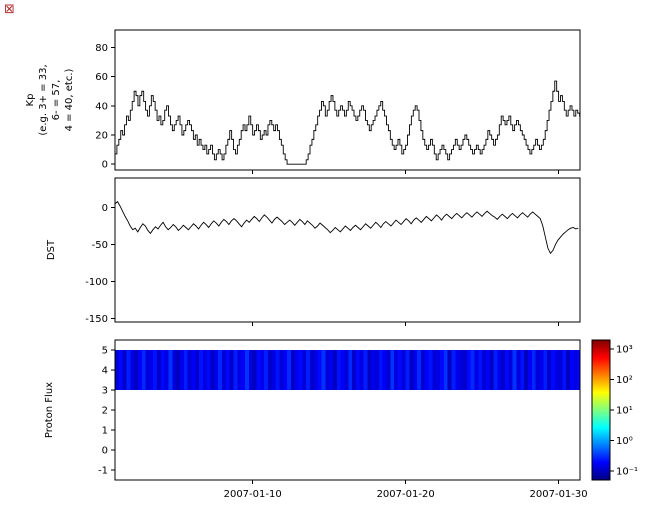 This screenshot has height=523, width=665. I want to click on broken-image-icon: ⊠, so click(9, 9).